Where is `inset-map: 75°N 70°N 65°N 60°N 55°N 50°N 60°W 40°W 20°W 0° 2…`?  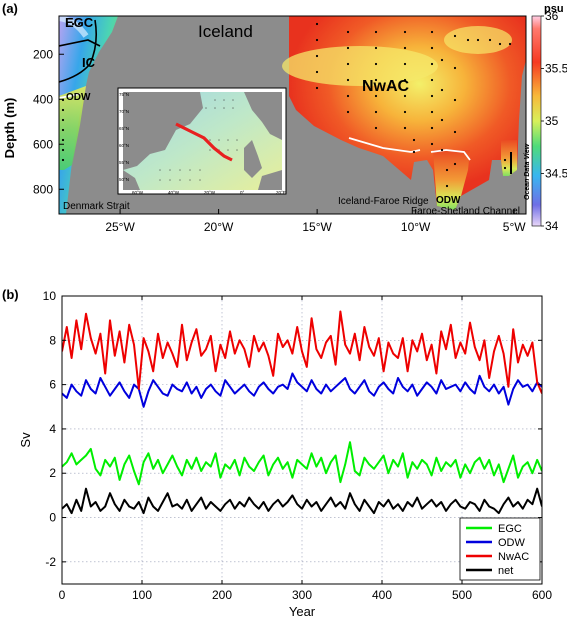 inset-map: 75°N 70°N 65°N 60°N 55°N 50°N 60°W 40°W 20°W 0° 2… is located at coordinates (202, 141).